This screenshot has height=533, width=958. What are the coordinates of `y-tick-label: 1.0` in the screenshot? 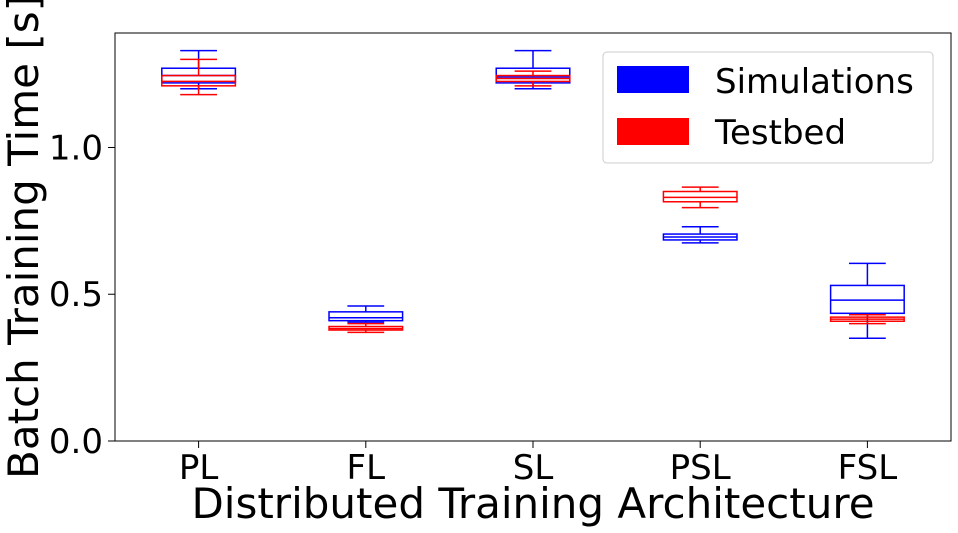 It's located at (76, 148).